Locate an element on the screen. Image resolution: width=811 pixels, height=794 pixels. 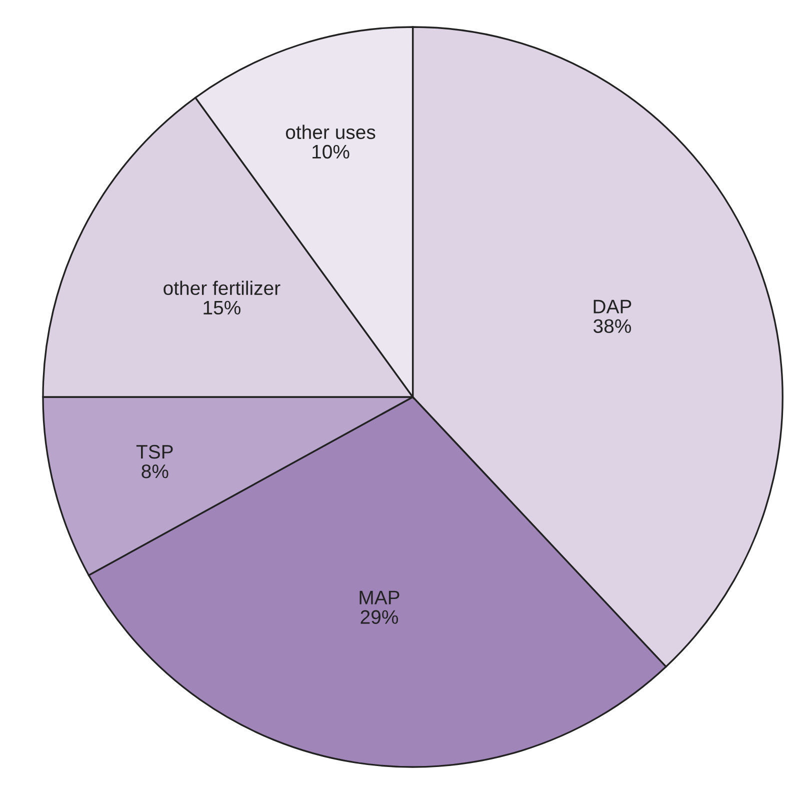
data-label: 29% is located at coordinates (379, 617).